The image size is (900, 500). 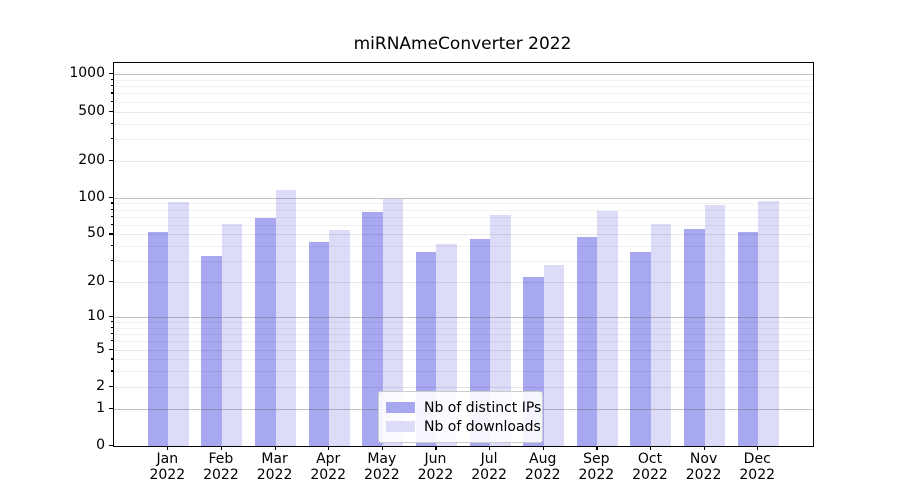 What do you see at coordinates (757, 467) in the screenshot?
I see `xtick-label-dec: Dec 2022` at bounding box center [757, 467].